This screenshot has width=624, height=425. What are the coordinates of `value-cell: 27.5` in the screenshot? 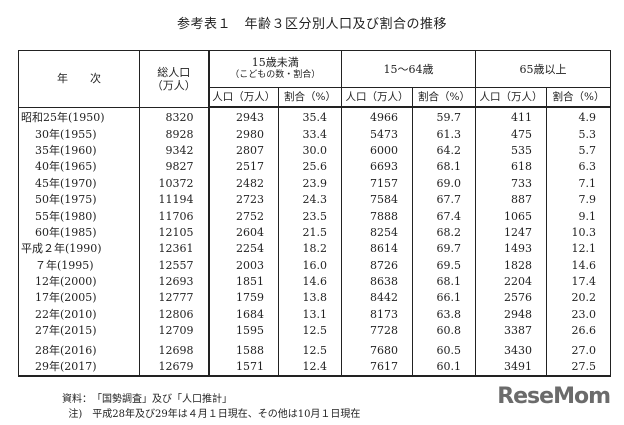 It's located at (579, 368).